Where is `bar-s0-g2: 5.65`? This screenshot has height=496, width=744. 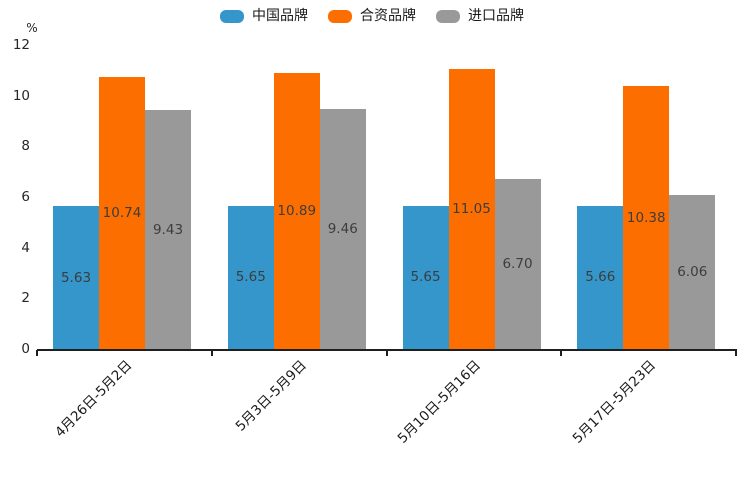
bar-s0-g2: 5.65 is located at coordinates (425, 277).